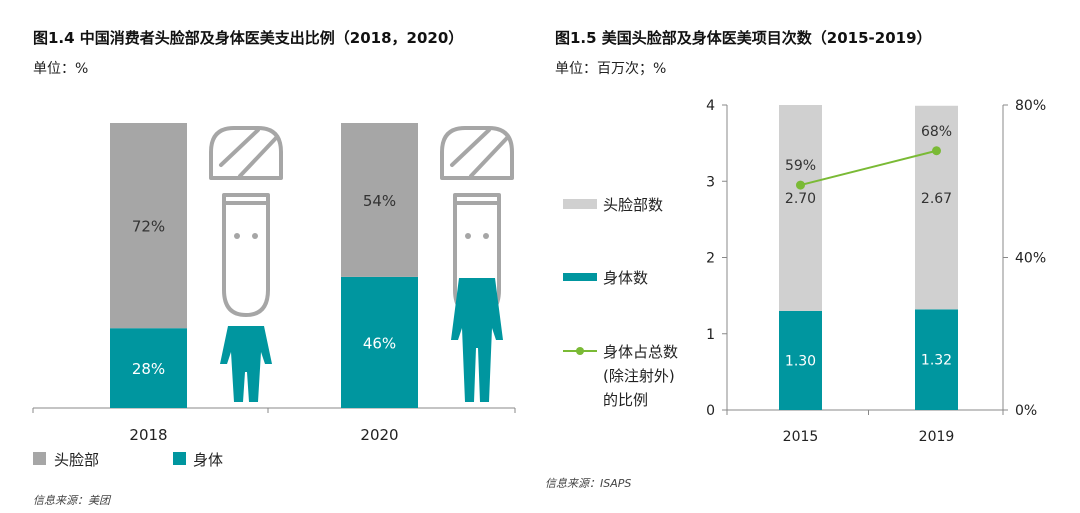 Image resolution: width=1080 pixels, height=513 pixels. Describe the element at coordinates (936, 151) in the screenshot. I see `ratio-point-2019` at that location.